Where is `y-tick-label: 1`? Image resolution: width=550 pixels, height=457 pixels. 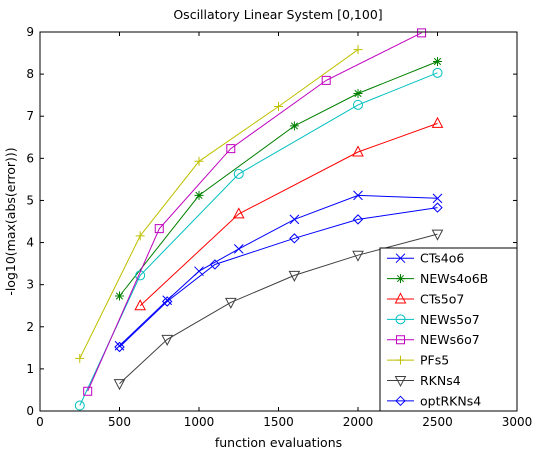
y-tick-label: 1 is located at coordinates (30, 369).